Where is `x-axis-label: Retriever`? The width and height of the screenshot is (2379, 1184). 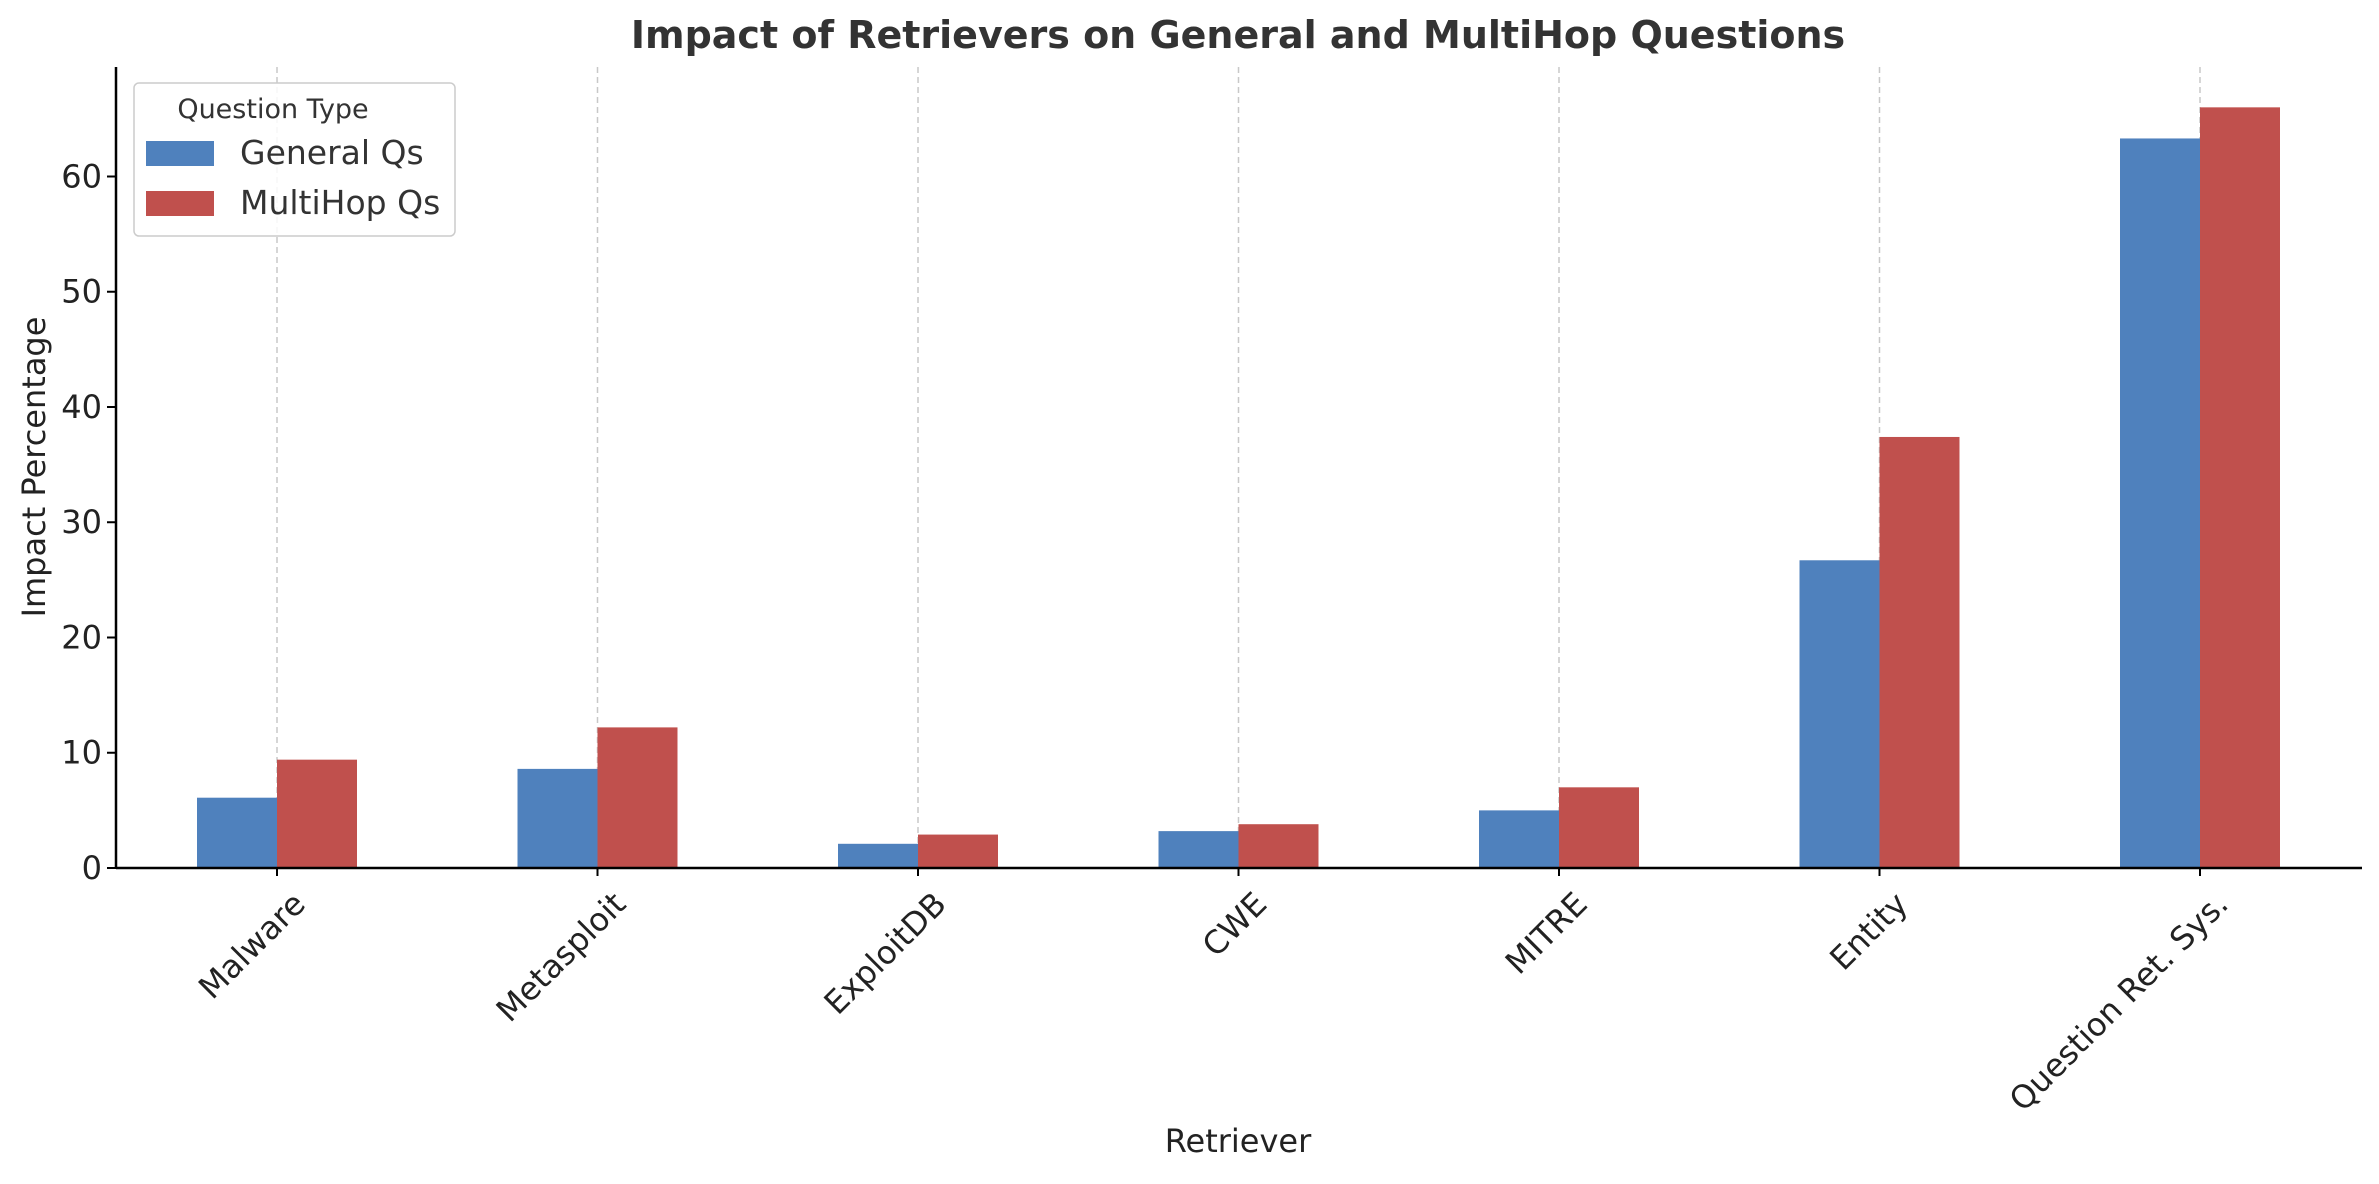 x-axis-label: Retriever is located at coordinates (1238, 1141).